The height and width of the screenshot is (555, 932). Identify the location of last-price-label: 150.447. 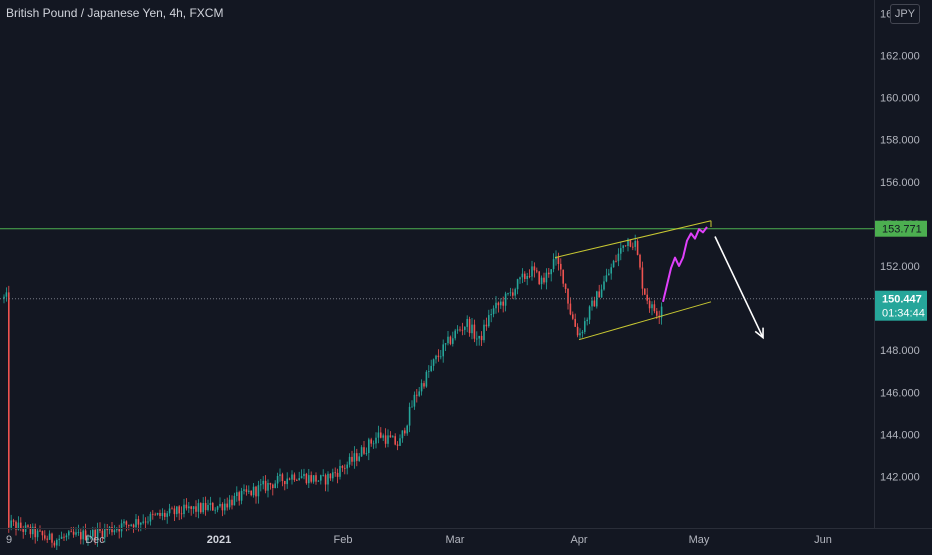
(902, 300).